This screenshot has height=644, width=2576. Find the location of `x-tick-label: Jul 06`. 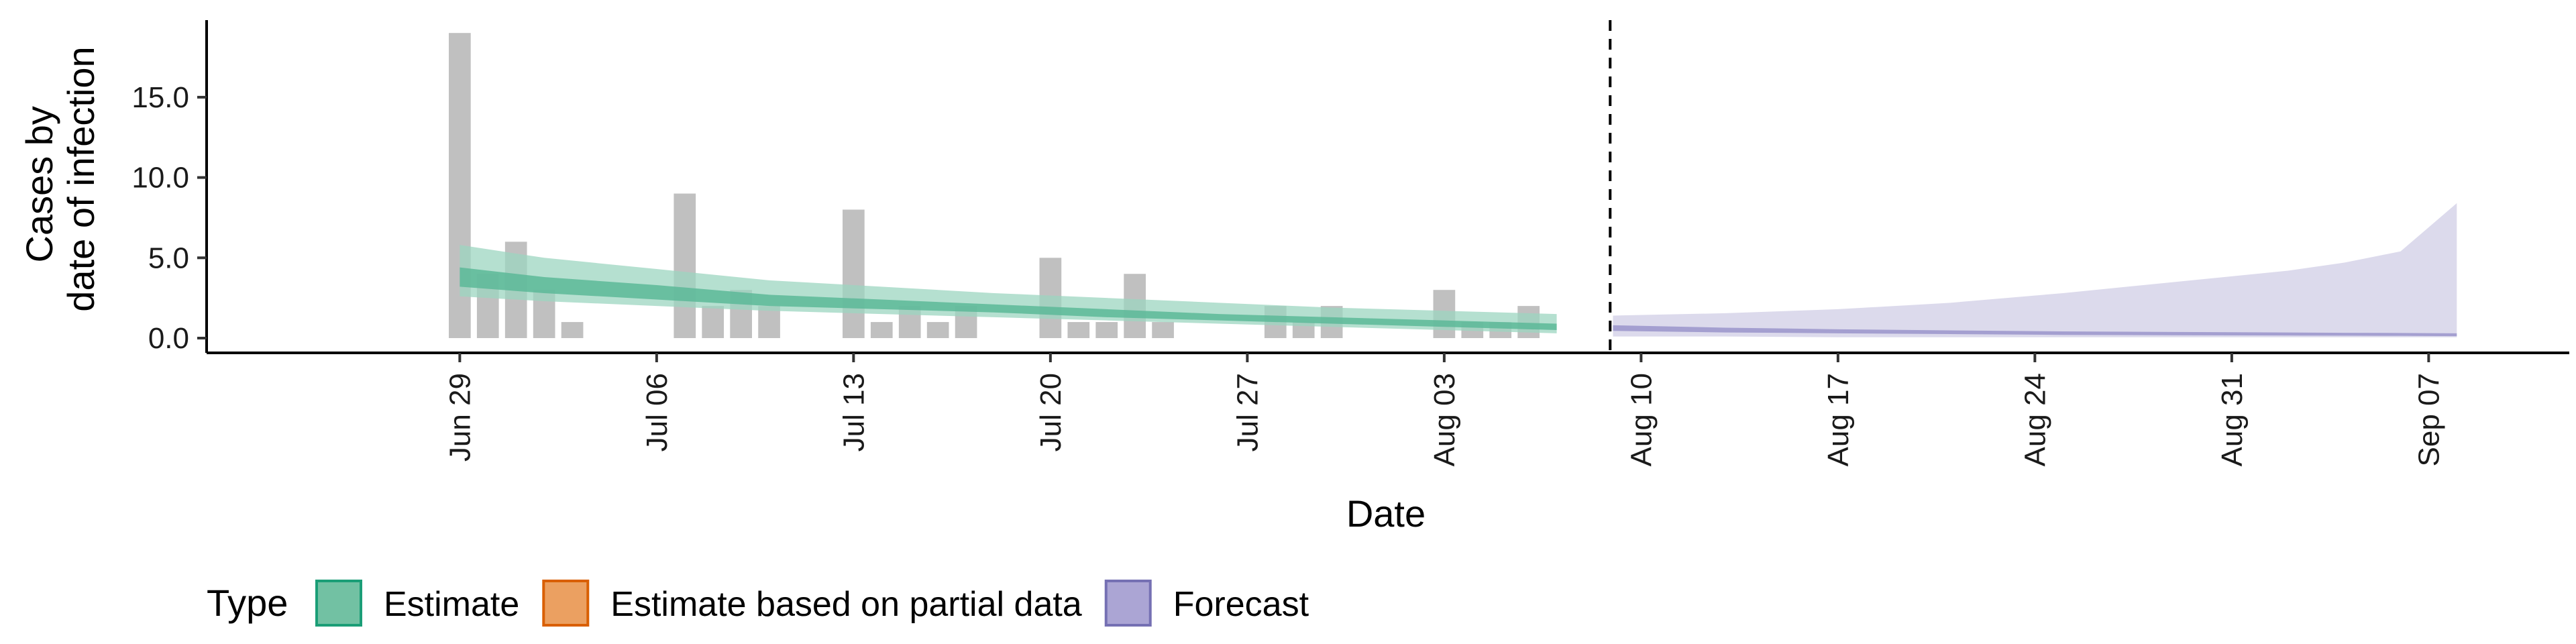

x-tick-label: Jul 06 is located at coordinates (657, 412).